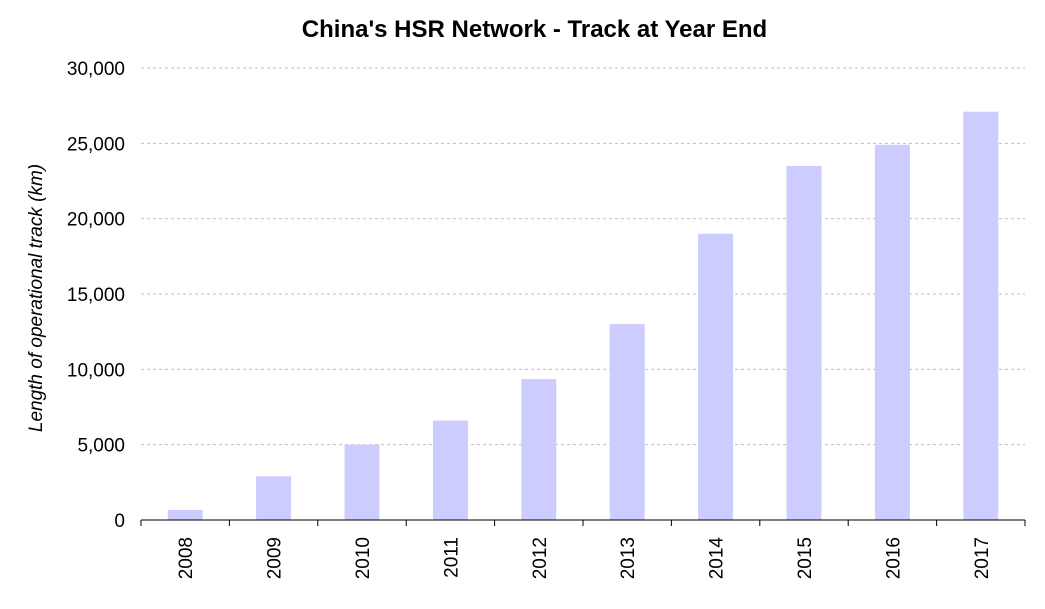  I want to click on bar-2014, so click(716, 376).